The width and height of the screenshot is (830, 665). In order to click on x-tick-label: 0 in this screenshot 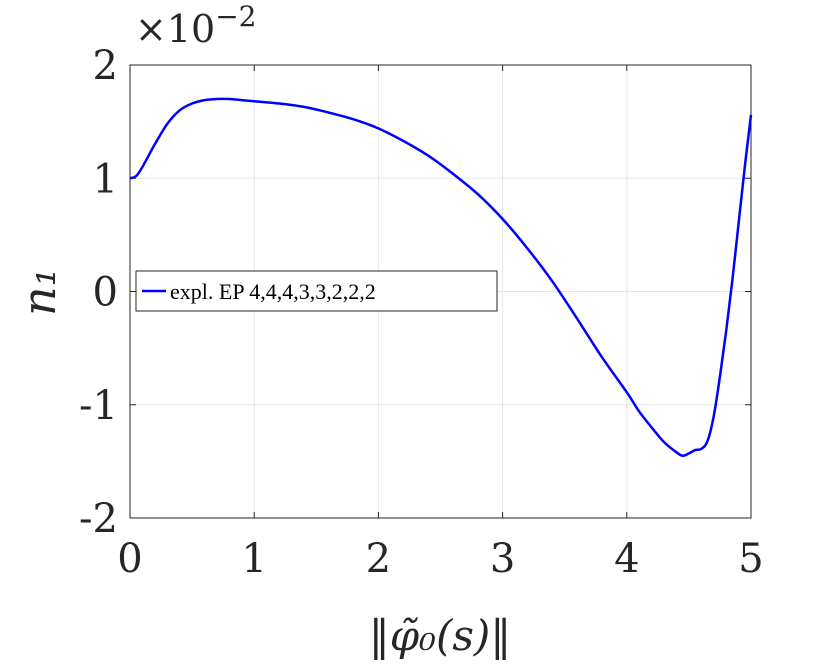, I will do `click(129, 559)`.